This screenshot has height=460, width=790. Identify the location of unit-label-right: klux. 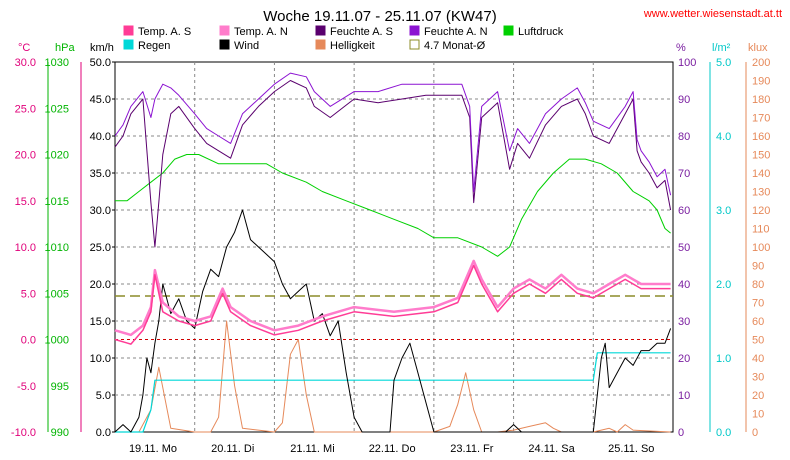
(758, 48).